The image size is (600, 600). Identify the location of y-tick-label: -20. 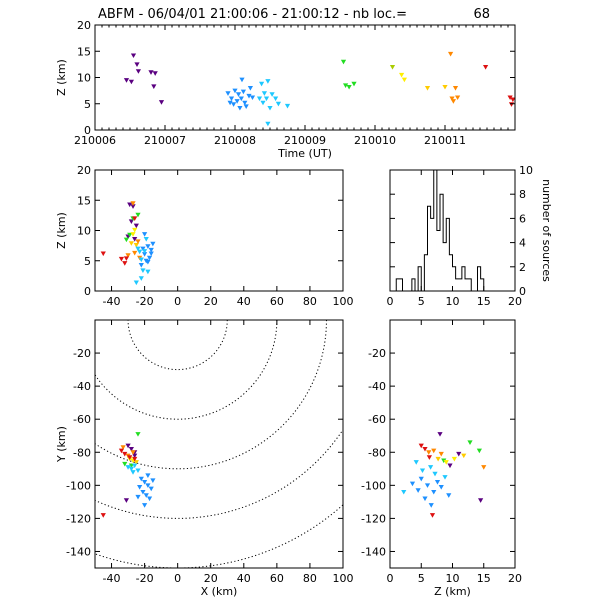
(82, 353).